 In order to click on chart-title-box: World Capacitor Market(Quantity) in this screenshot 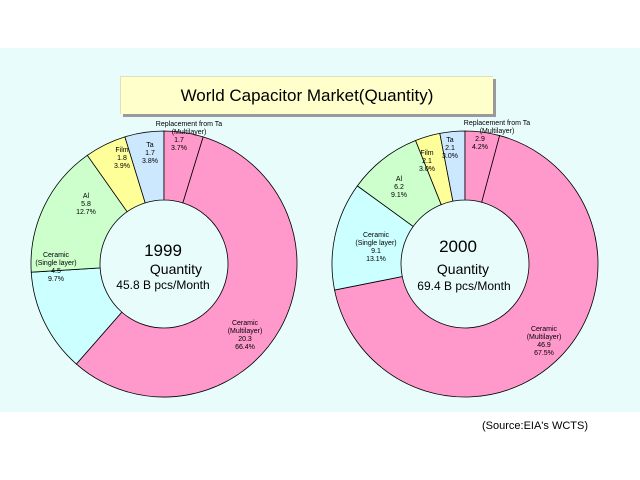, I will do `click(306, 95)`.